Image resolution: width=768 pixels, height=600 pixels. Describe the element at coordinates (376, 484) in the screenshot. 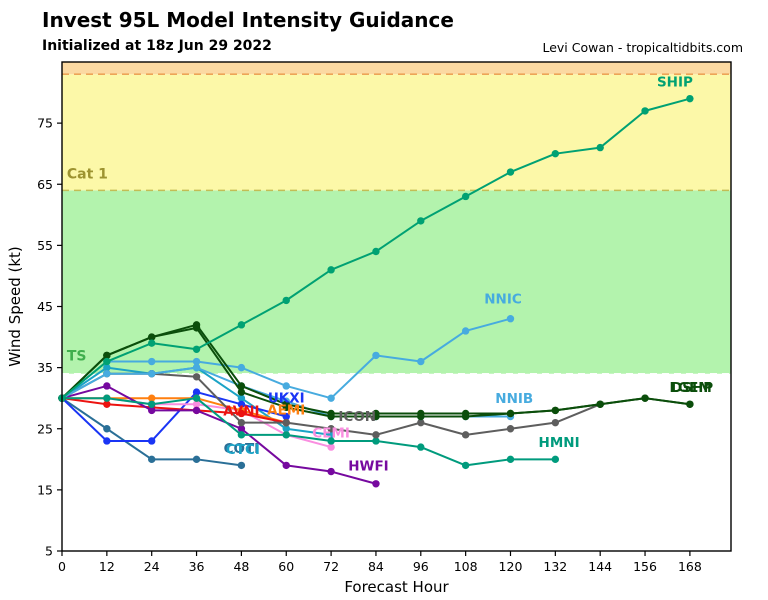

I see `series-point-HWFI-h84` at that location.